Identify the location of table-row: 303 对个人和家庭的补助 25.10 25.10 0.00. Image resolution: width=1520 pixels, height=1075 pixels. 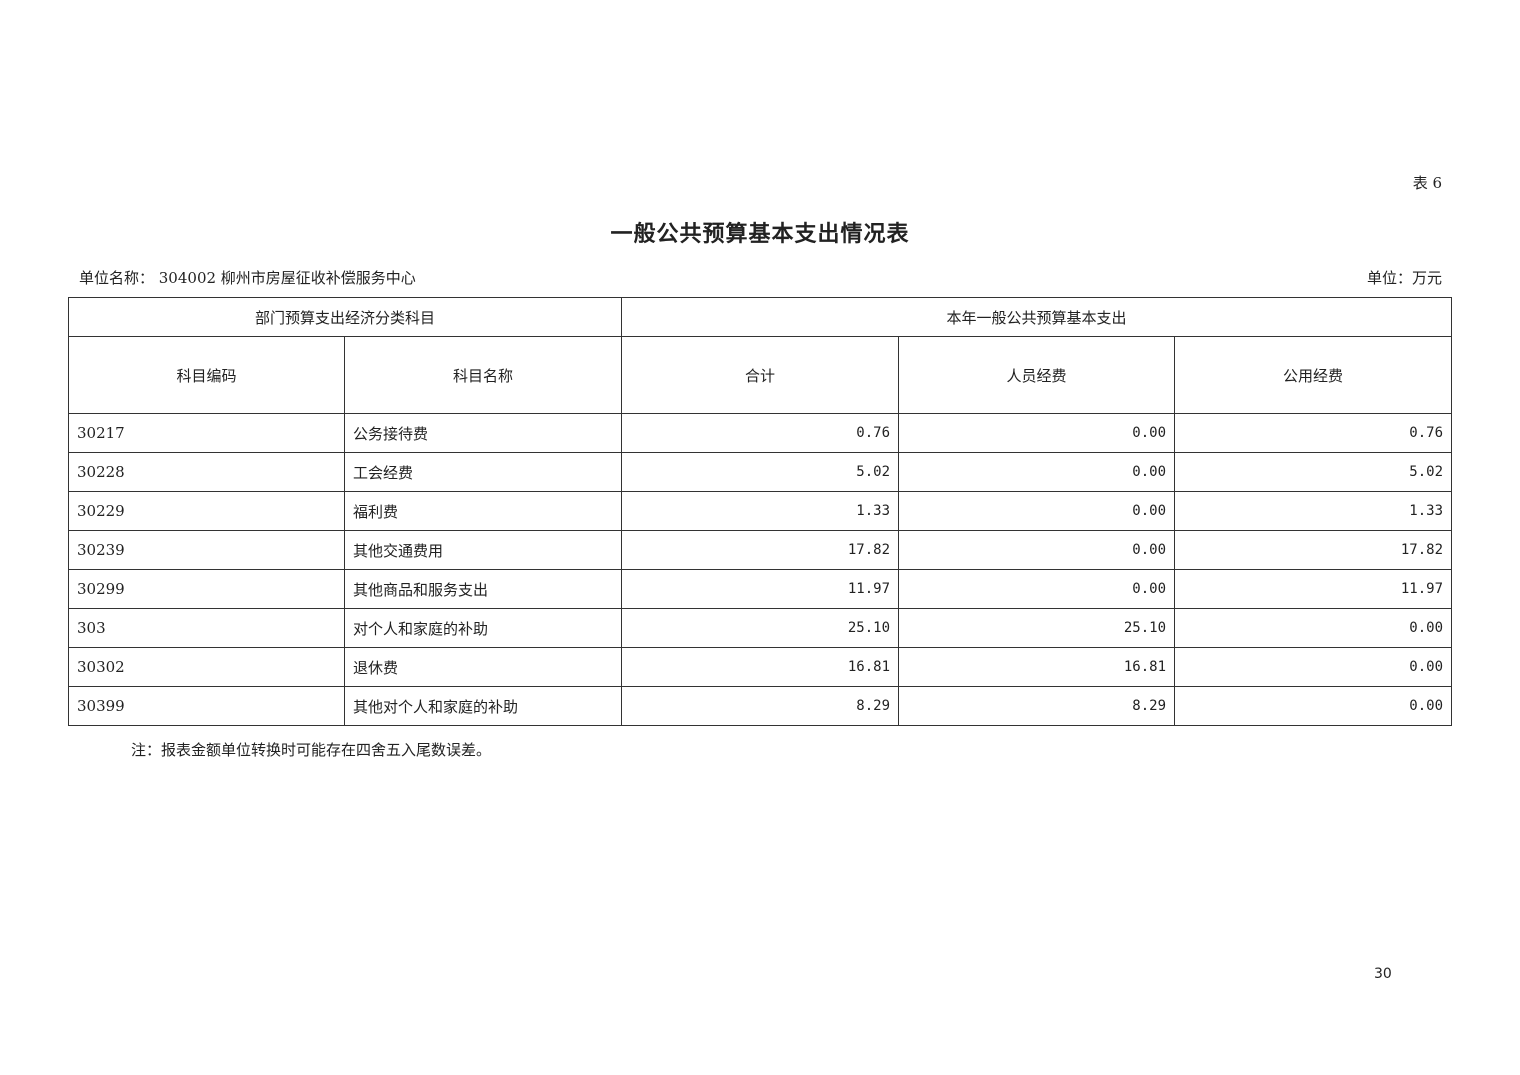
(760, 628).